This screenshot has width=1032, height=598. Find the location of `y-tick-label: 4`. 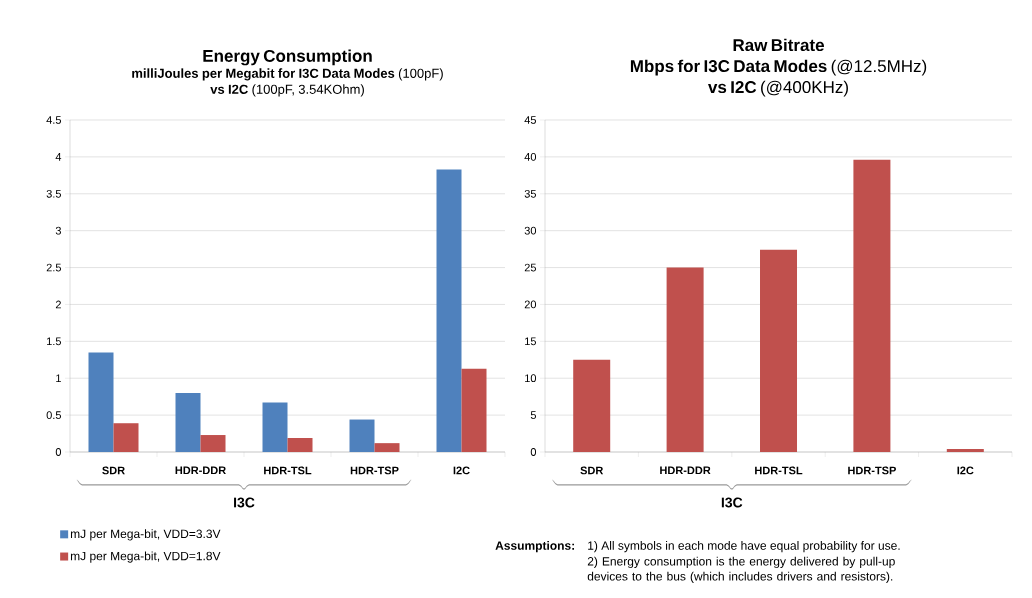

y-tick-label: 4 is located at coordinates (58, 157).